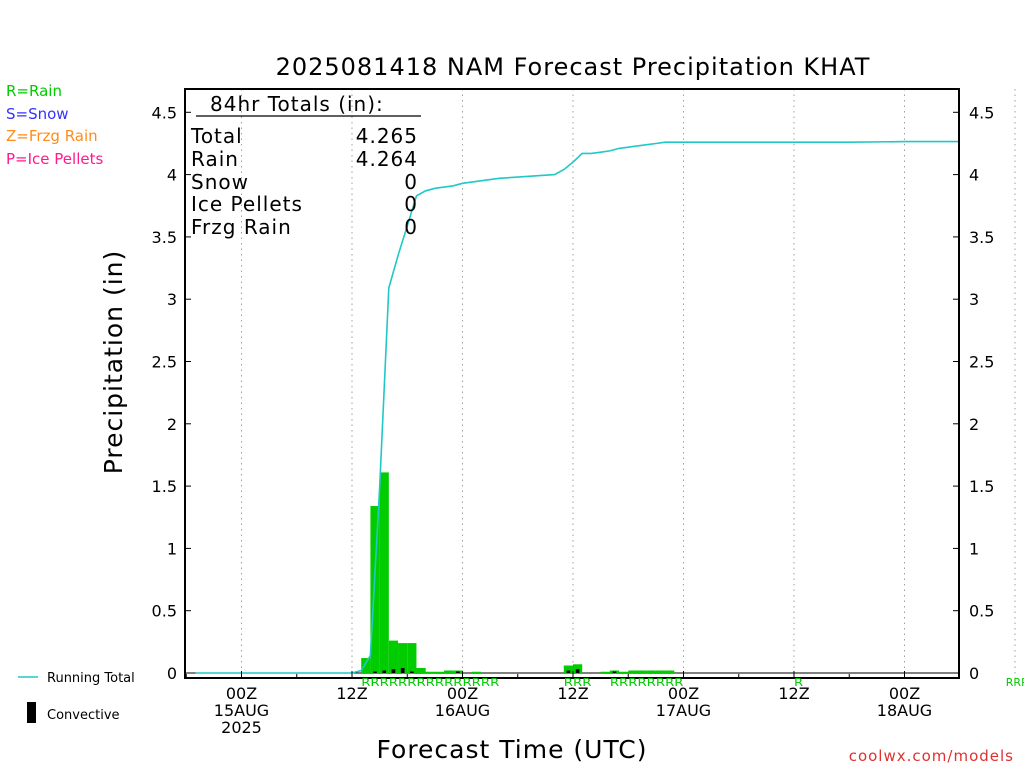 This screenshot has height=768, width=1024. What do you see at coordinates (83, 715) in the screenshot?
I see `convective-legend-label: Convective` at bounding box center [83, 715].